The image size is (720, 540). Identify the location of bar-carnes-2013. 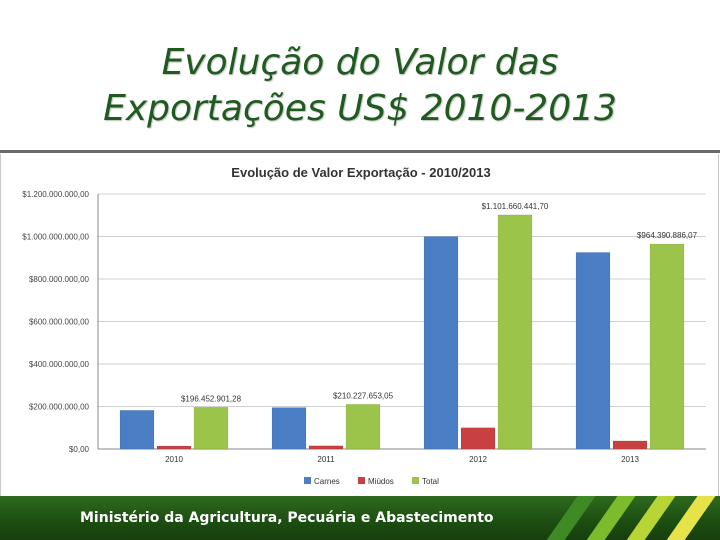
(593, 351).